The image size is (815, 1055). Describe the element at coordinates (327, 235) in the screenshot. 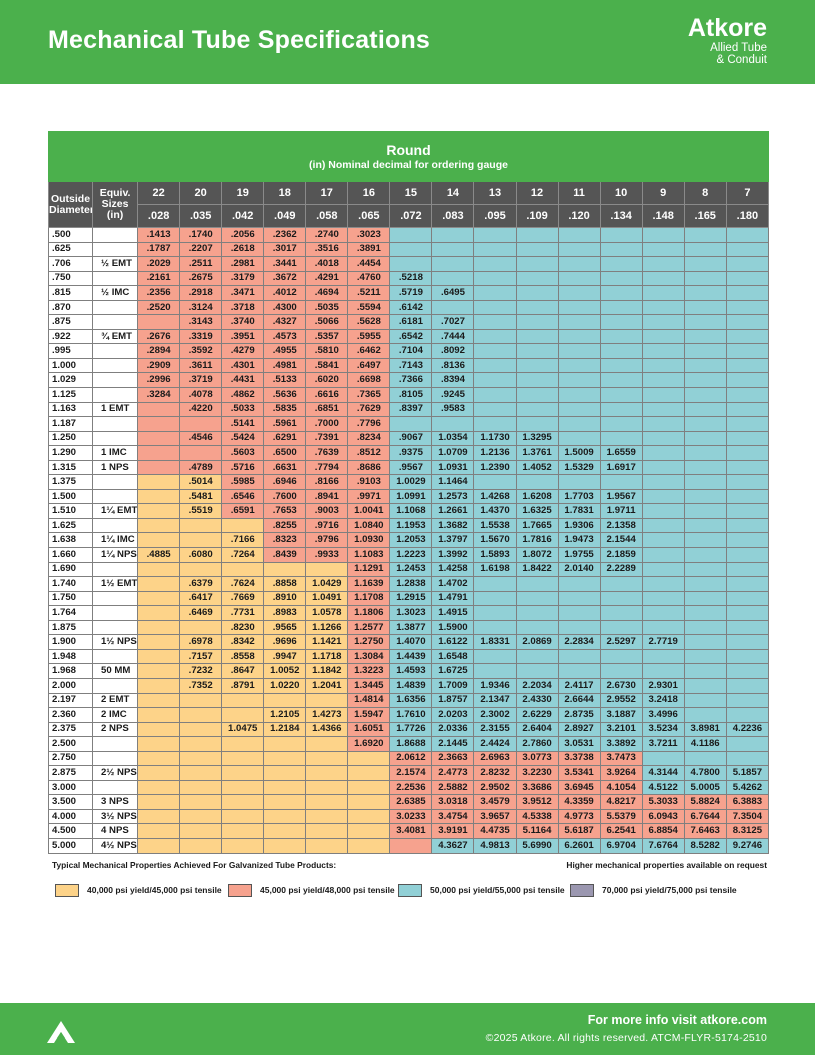

I see `weight-cell: .2740` at that location.